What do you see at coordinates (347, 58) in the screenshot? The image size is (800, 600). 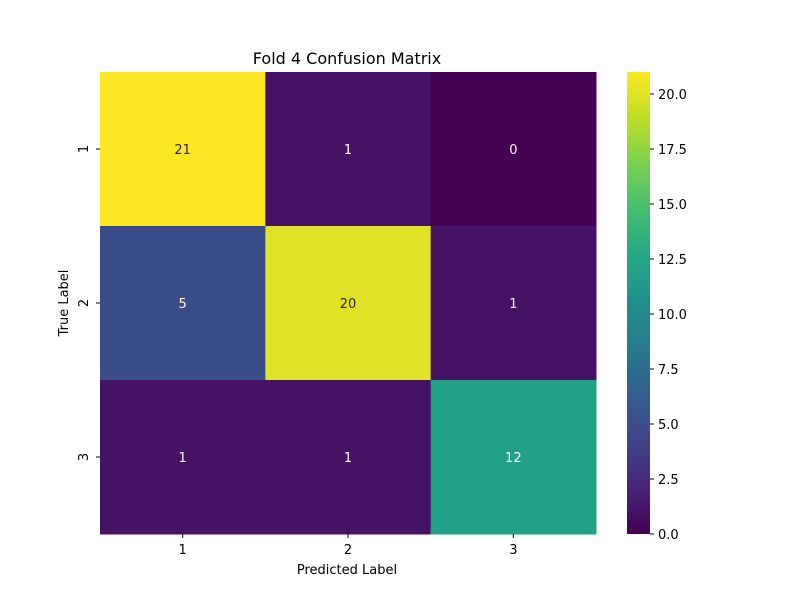 I see `chart-title: Fold 4 Confusion Matrix` at bounding box center [347, 58].